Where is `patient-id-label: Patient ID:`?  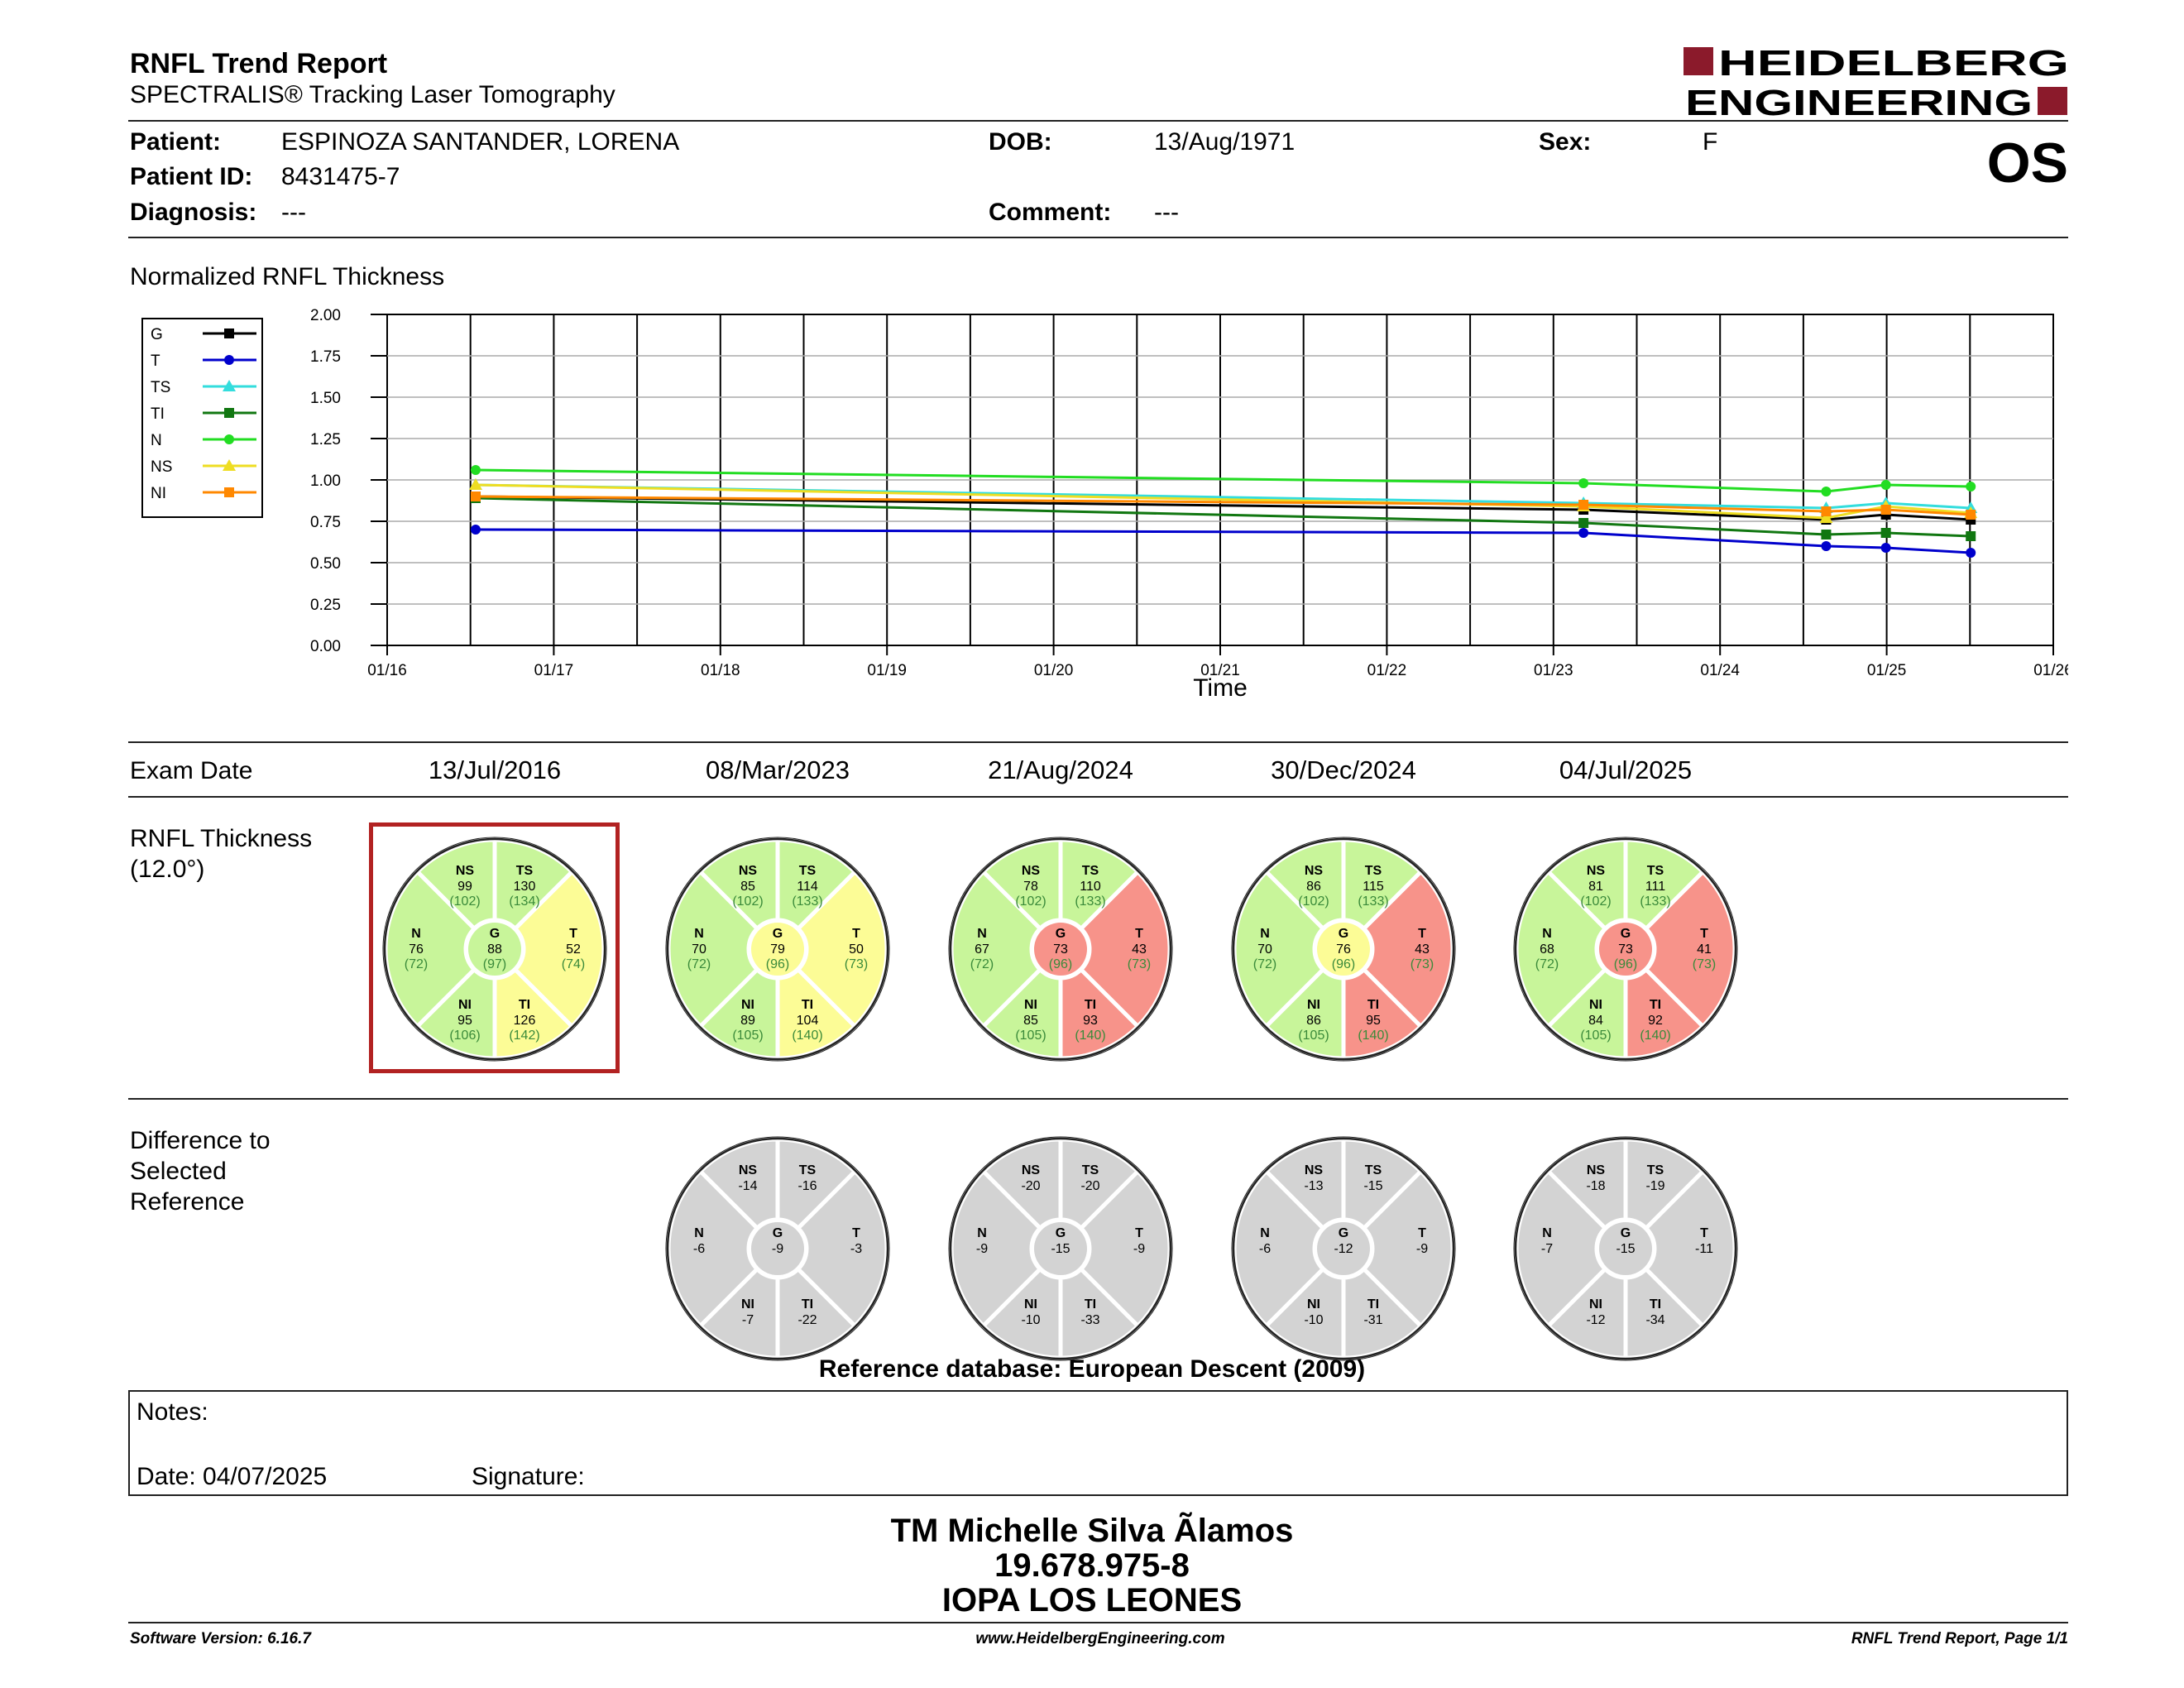
patient-id-label: Patient ID: is located at coordinates (191, 176).